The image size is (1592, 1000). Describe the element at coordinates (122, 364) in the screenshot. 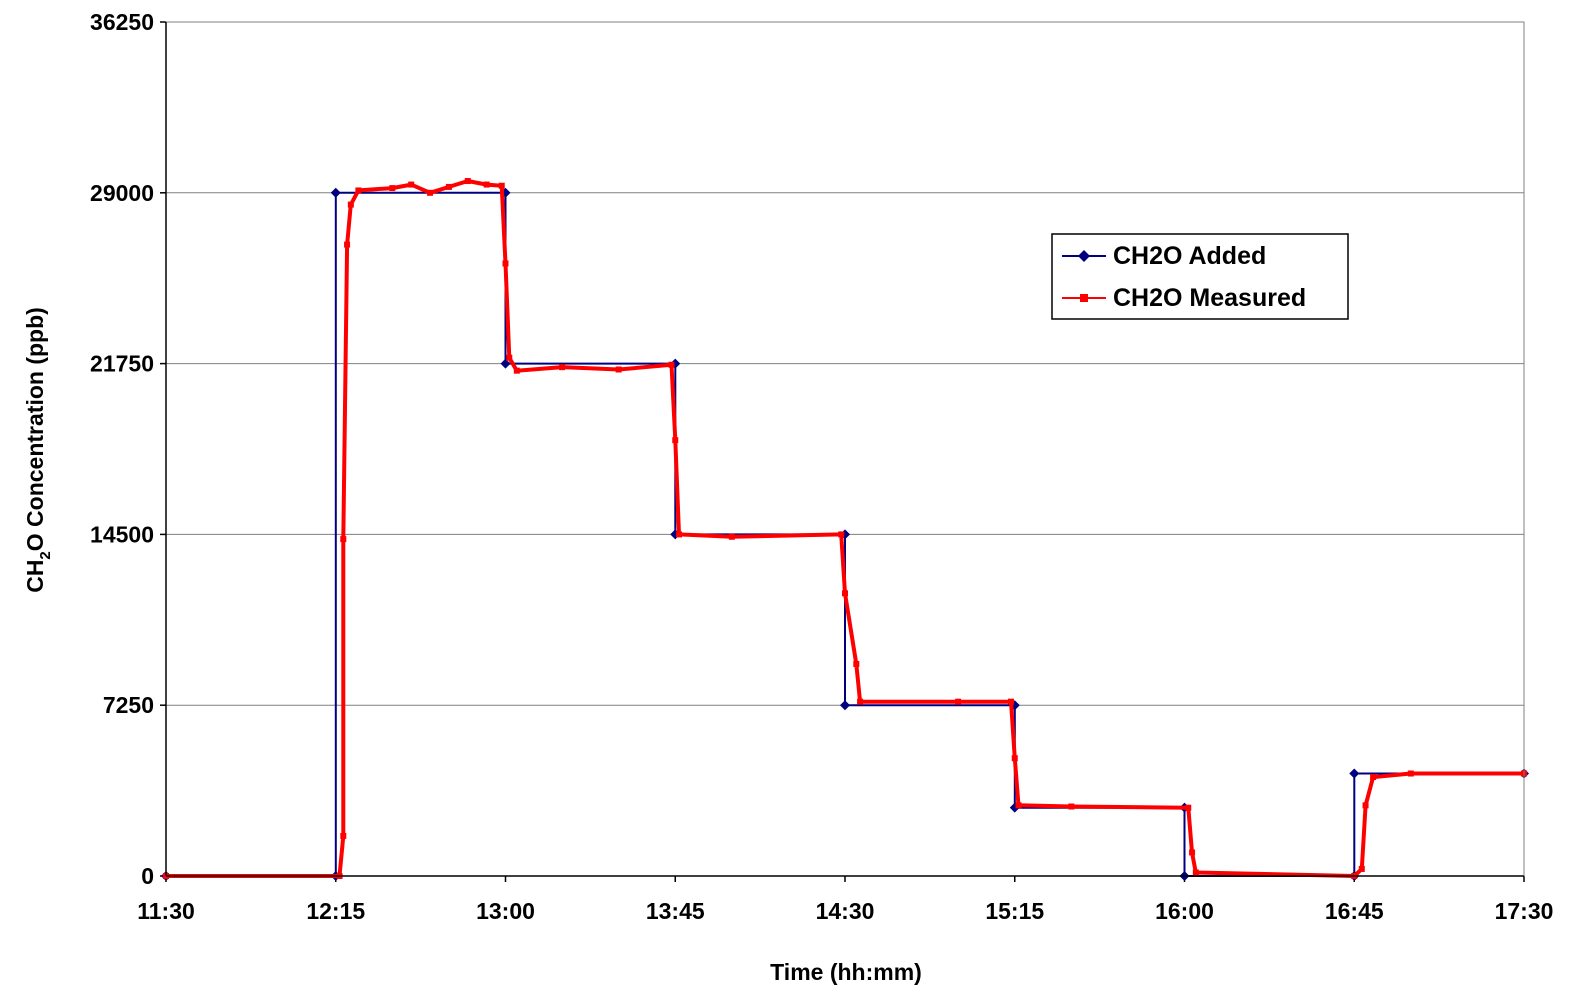

I see `y-tick-label-3: 21750` at that location.